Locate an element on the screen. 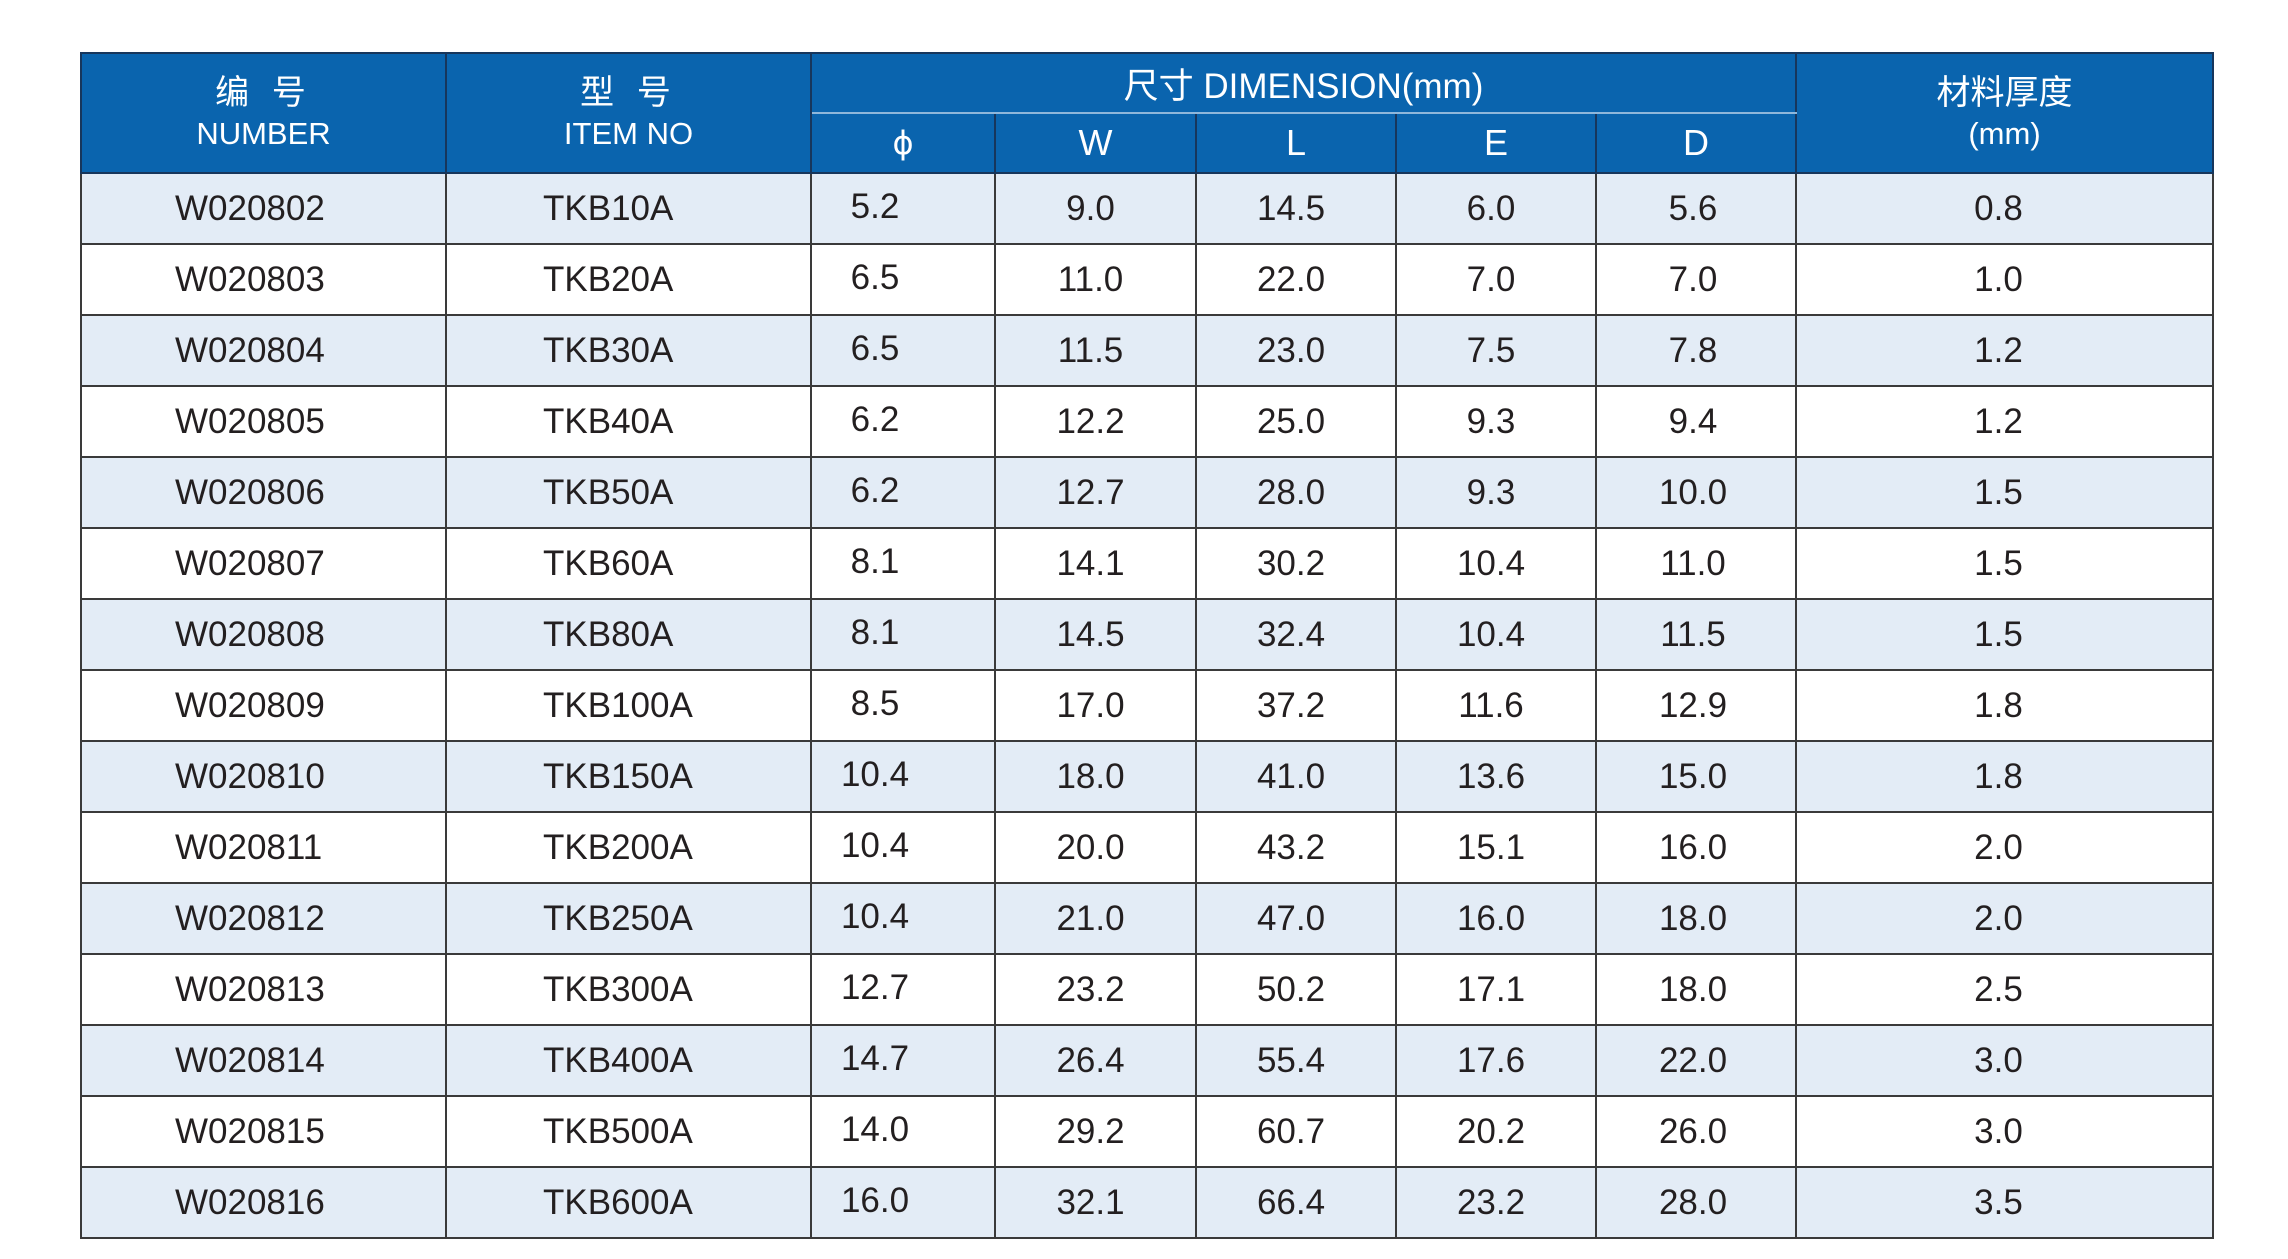  cell-number: W020815 is located at coordinates (263, 1131).